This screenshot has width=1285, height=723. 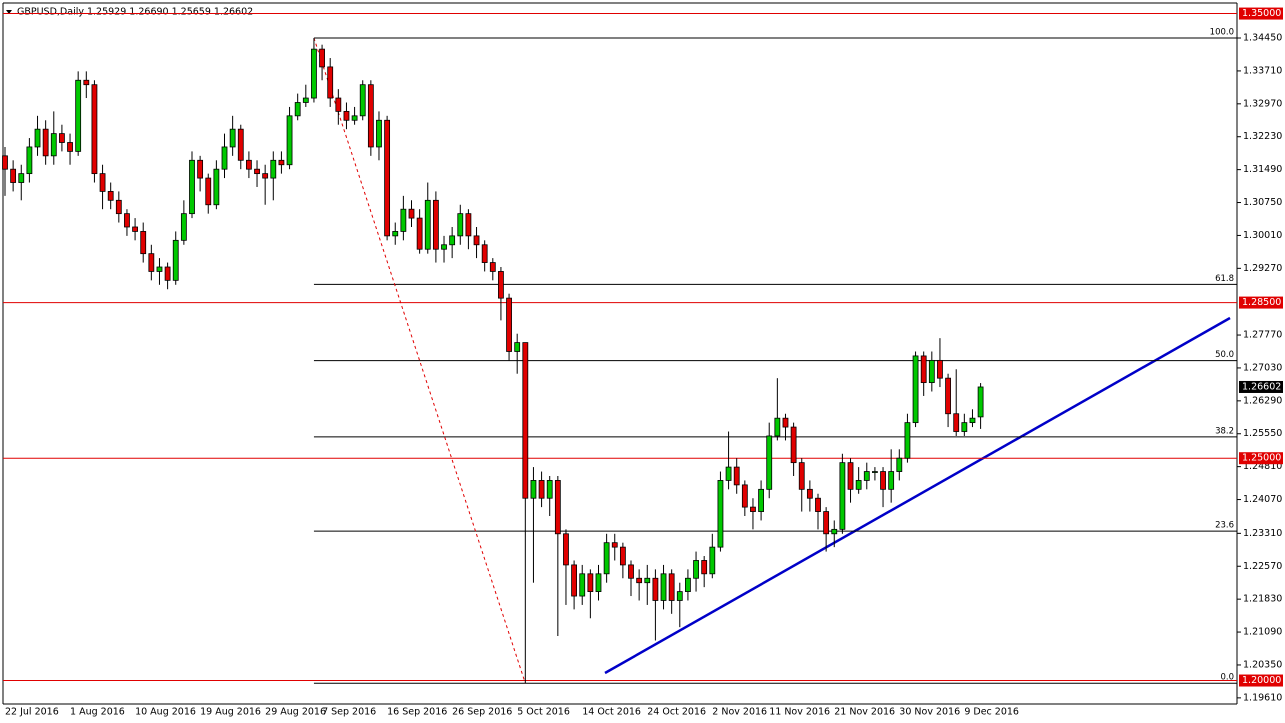 What do you see at coordinates (991, 712) in the screenshot?
I see `x-tick-label: 9 Dec 2016` at bounding box center [991, 712].